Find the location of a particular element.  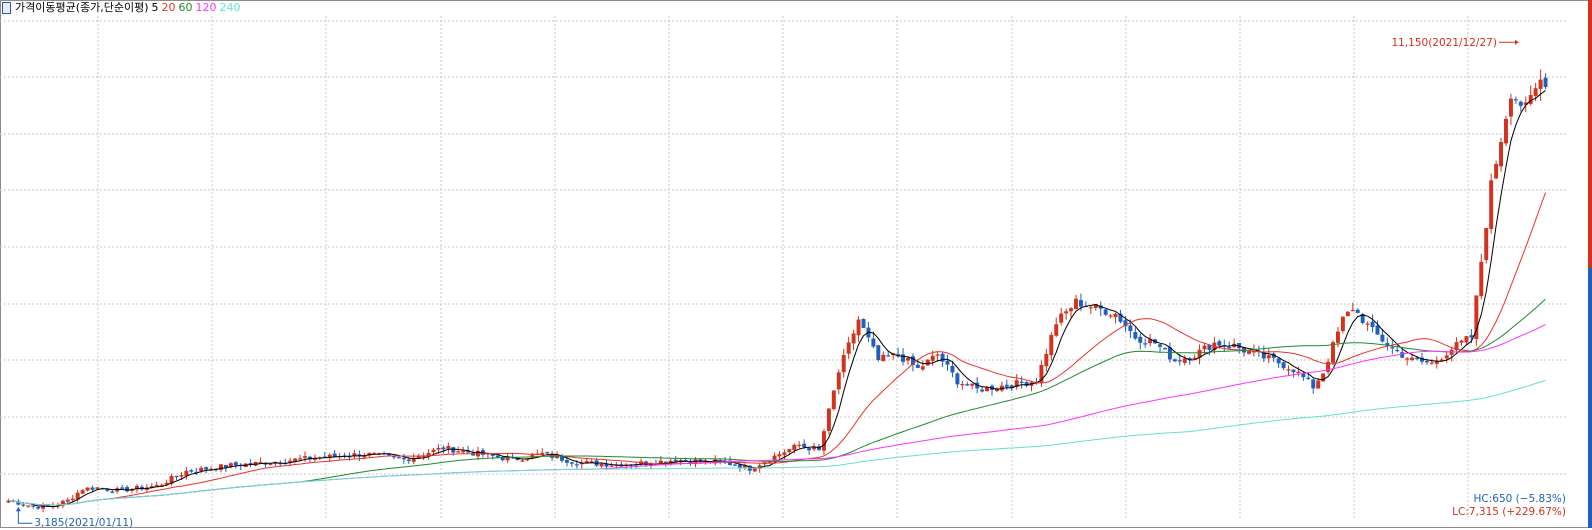

legend-ma-5: 5 is located at coordinates (155, 7).